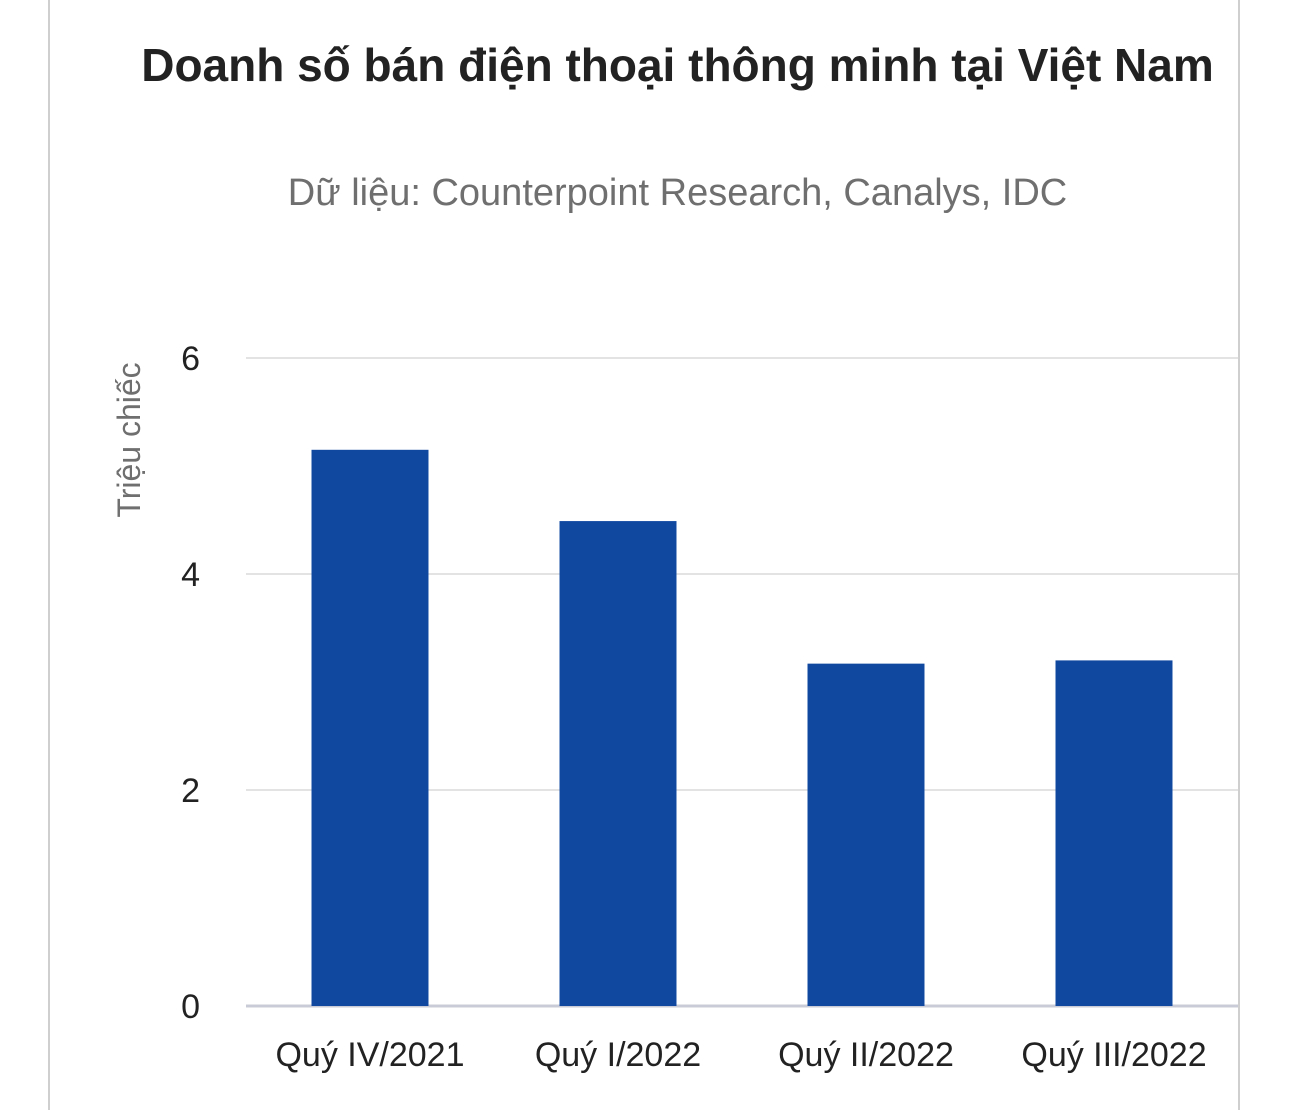  What do you see at coordinates (49, 555) in the screenshot?
I see `frame-left-border` at bounding box center [49, 555].